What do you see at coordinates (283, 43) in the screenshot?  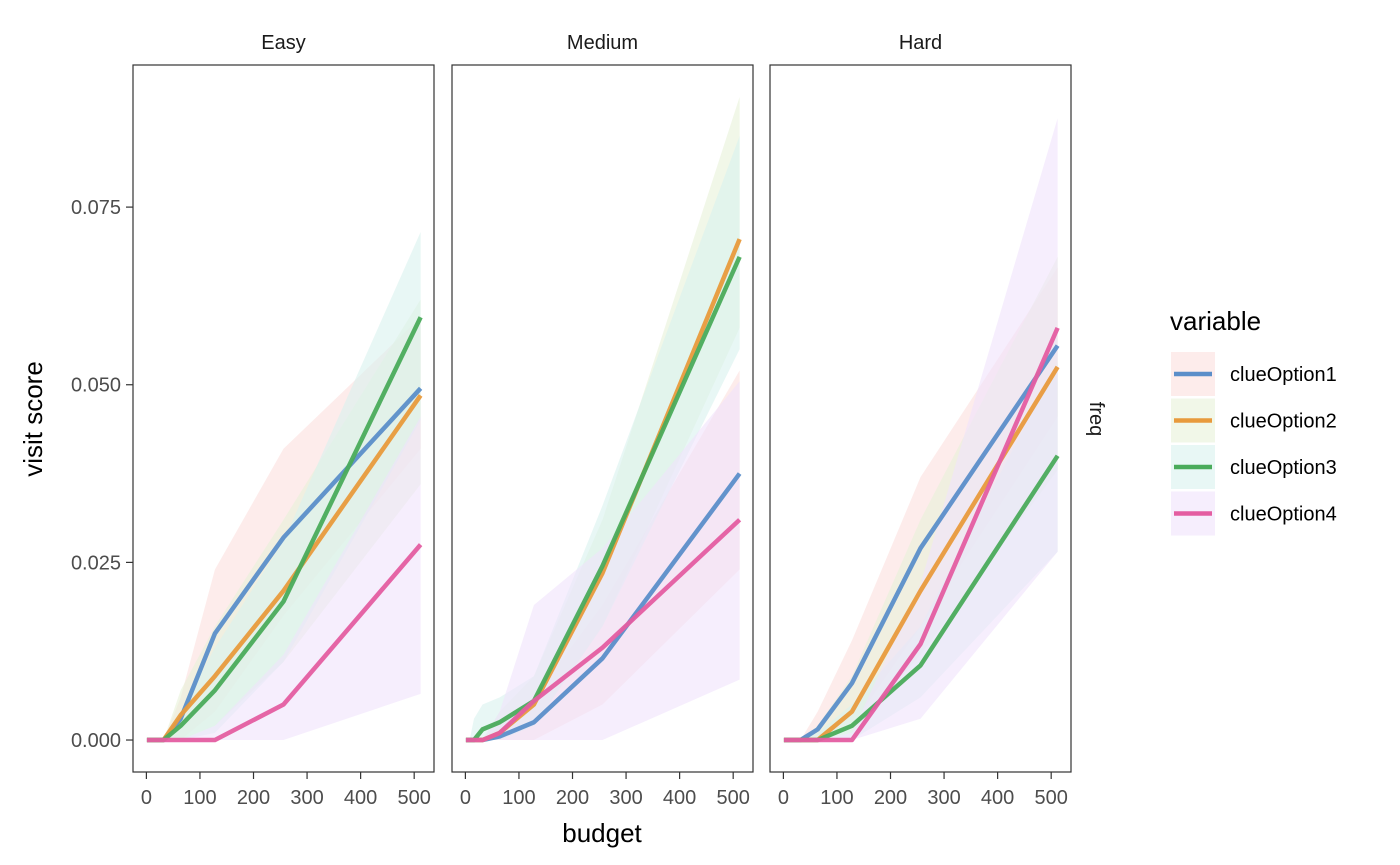 I see `facet-strip-label: Easy` at bounding box center [283, 43].